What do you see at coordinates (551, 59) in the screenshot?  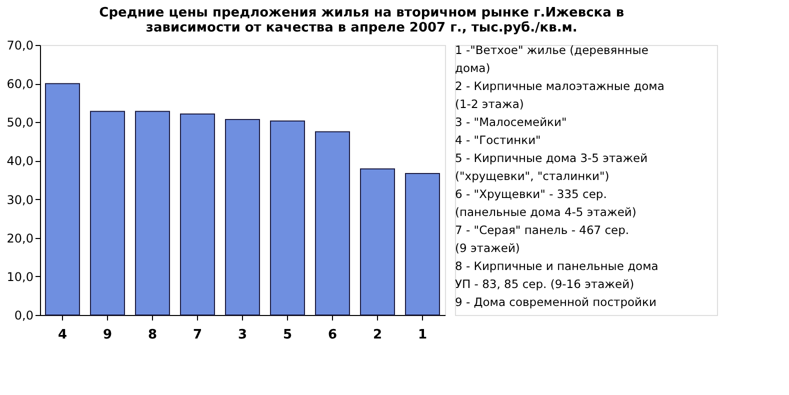 I see `text: 1 -"Ветхое" жилье (деревянные дома)` at bounding box center [551, 59].